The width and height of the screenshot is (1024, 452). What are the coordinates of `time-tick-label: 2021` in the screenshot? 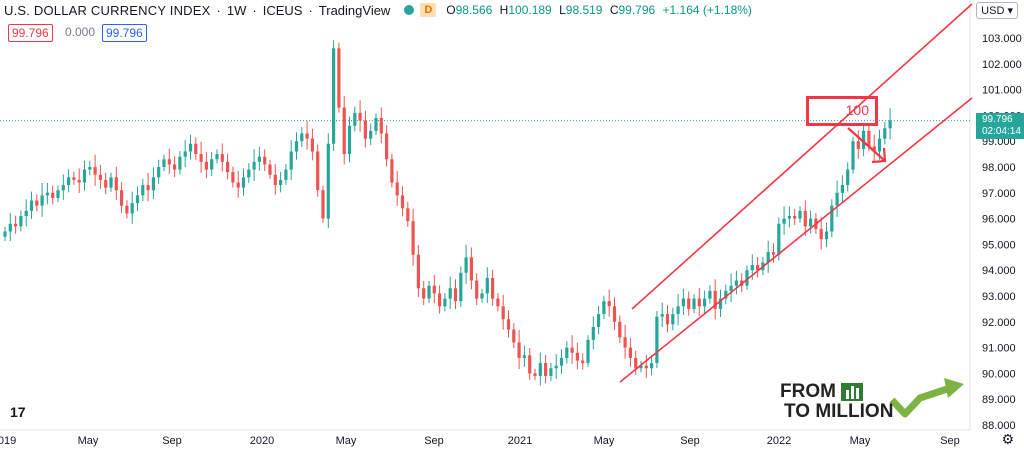 It's located at (520, 441).